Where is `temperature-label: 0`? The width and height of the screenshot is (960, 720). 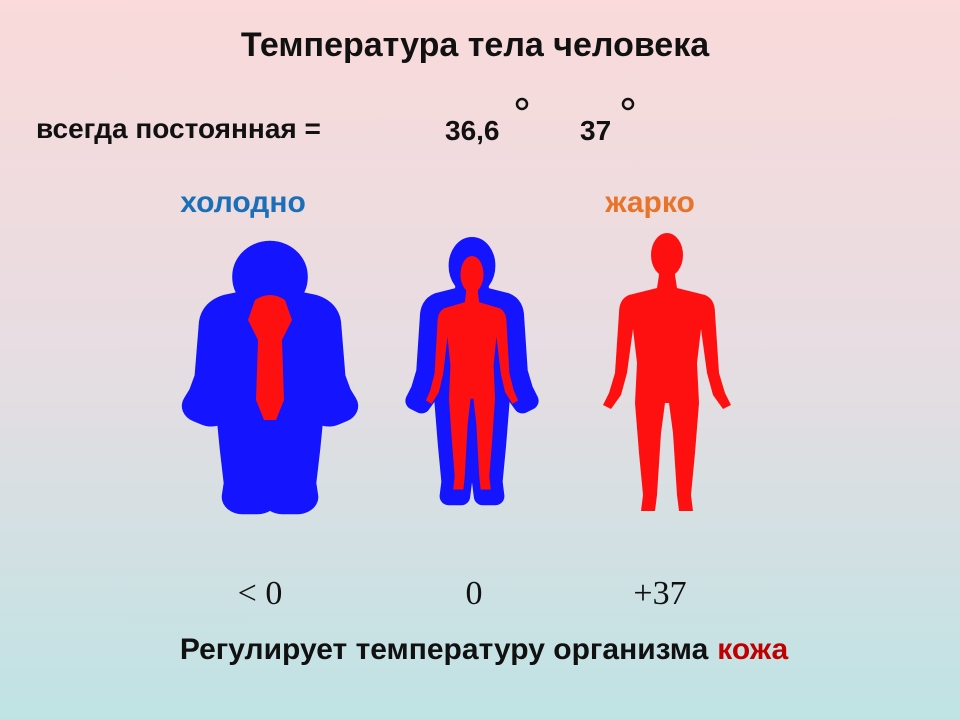
temperature-label: 0 is located at coordinates (474, 593).